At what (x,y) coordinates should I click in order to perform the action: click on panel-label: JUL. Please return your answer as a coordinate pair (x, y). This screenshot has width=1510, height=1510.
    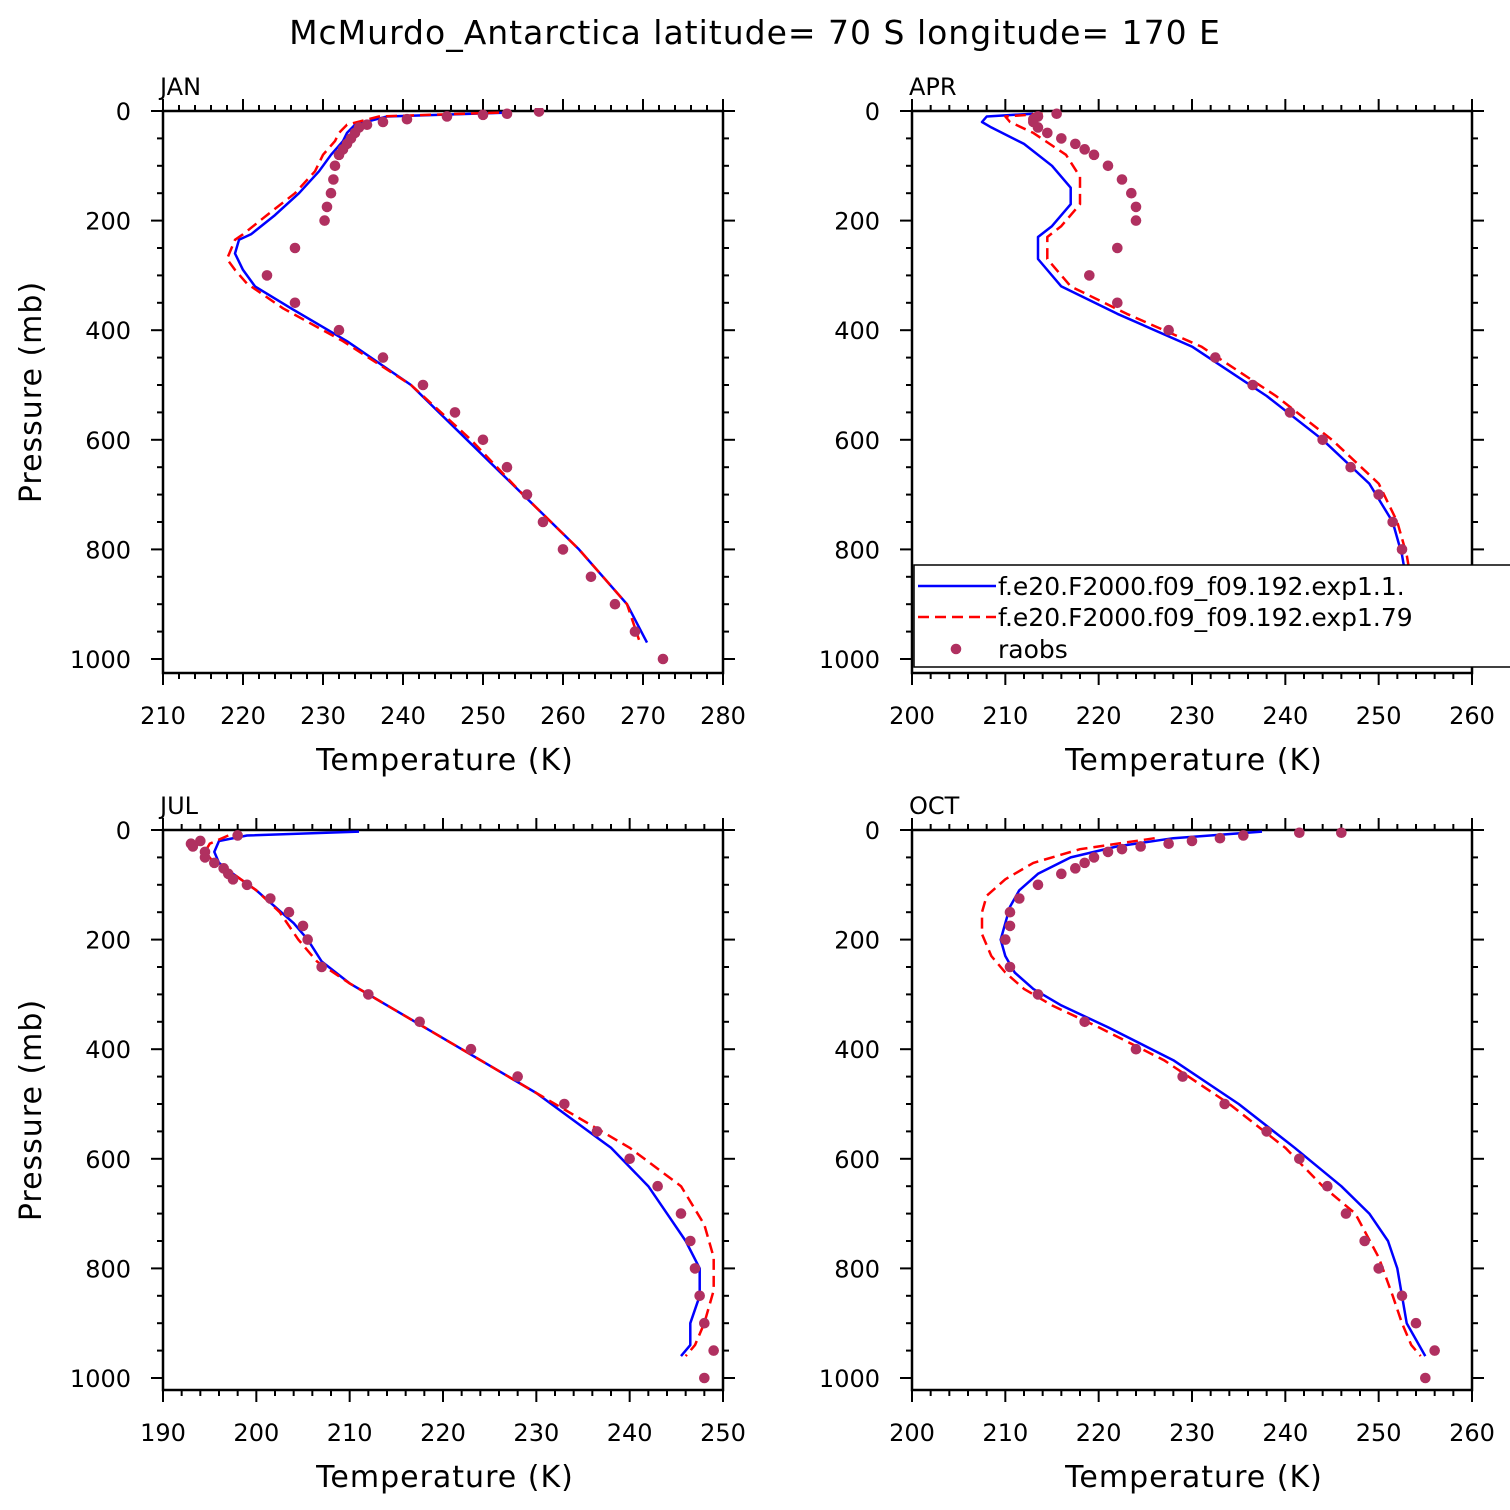
    Looking at the image, I should click on (178, 806).